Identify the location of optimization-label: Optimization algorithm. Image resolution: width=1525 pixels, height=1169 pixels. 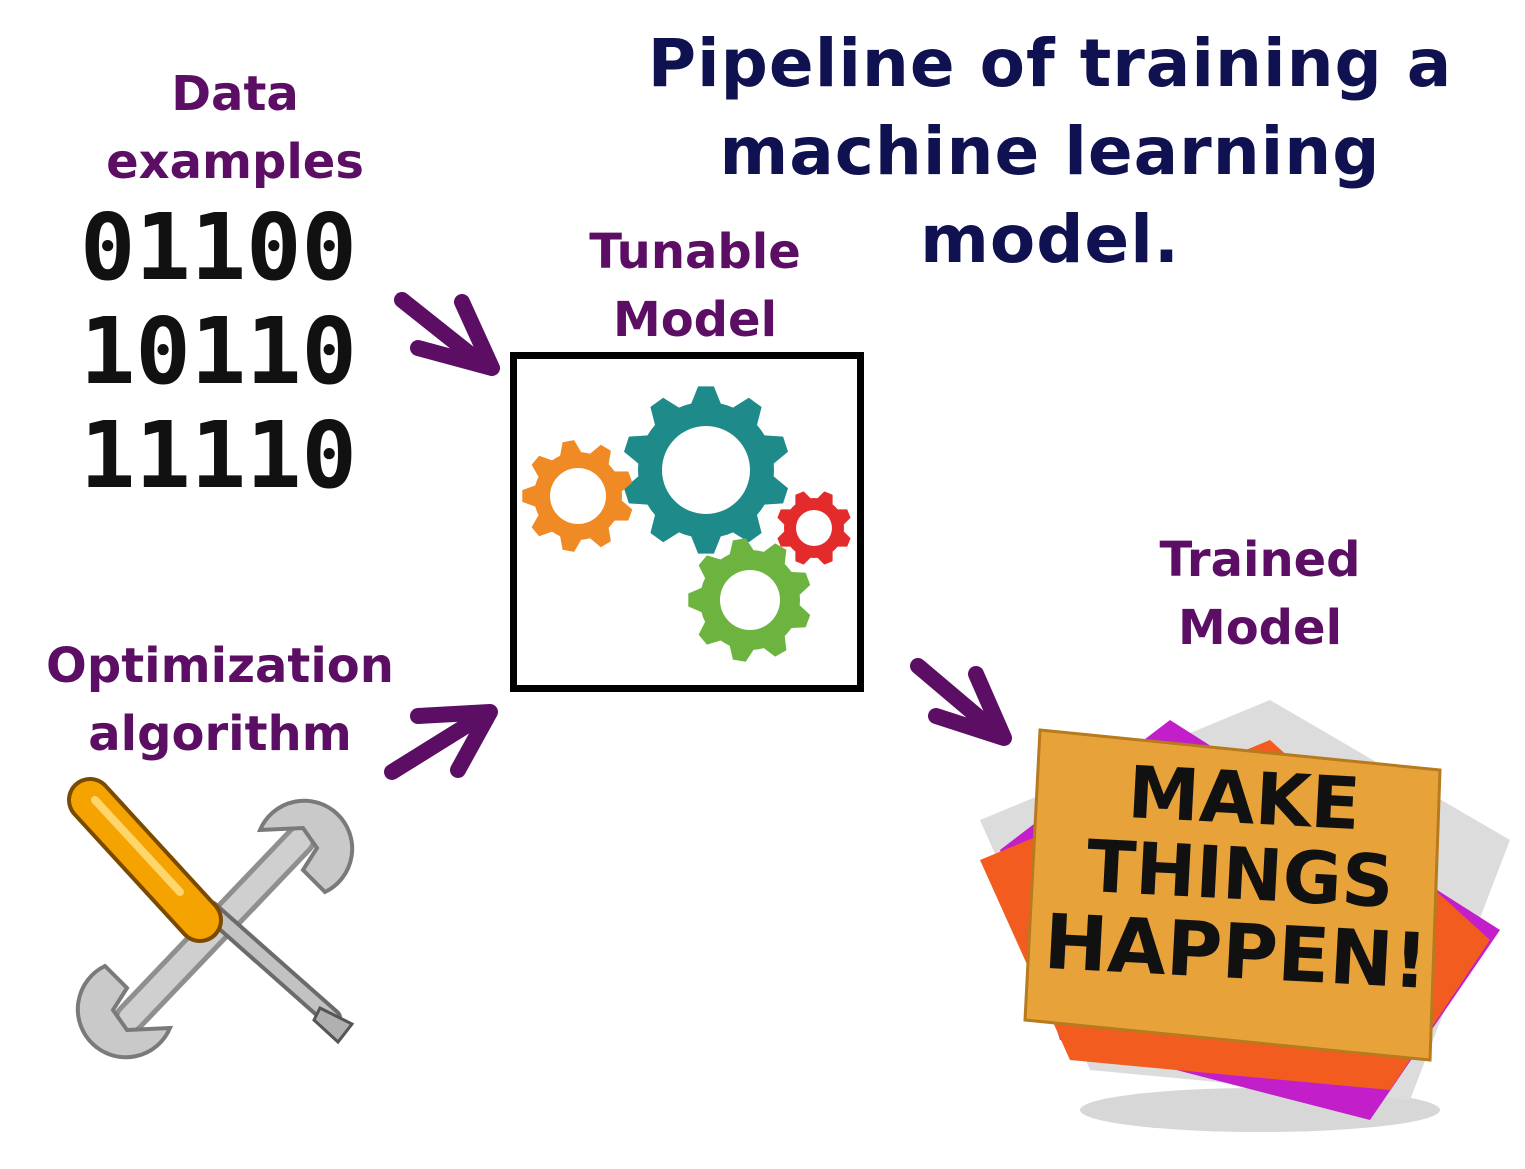
(220, 700).